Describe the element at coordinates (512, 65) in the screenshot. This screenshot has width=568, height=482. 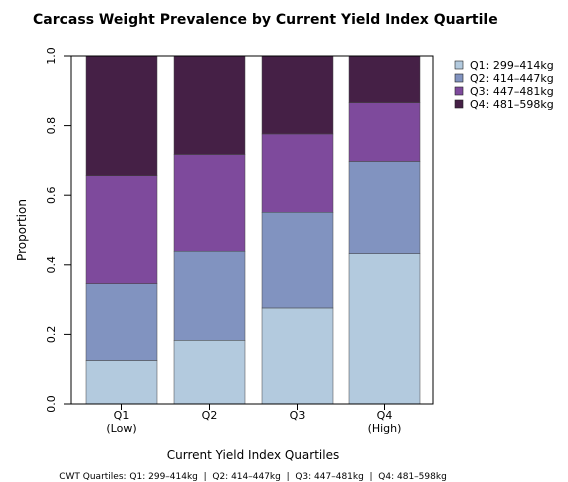
I see `legend-label: Q1: 299–414kg` at that location.